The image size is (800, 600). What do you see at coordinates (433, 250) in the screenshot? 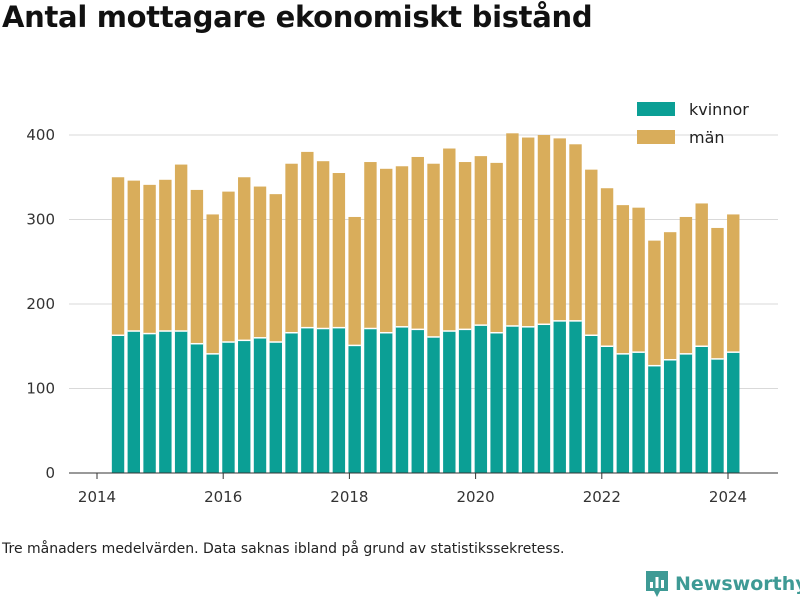
I see `bar-män-2019-05` at bounding box center [433, 250].